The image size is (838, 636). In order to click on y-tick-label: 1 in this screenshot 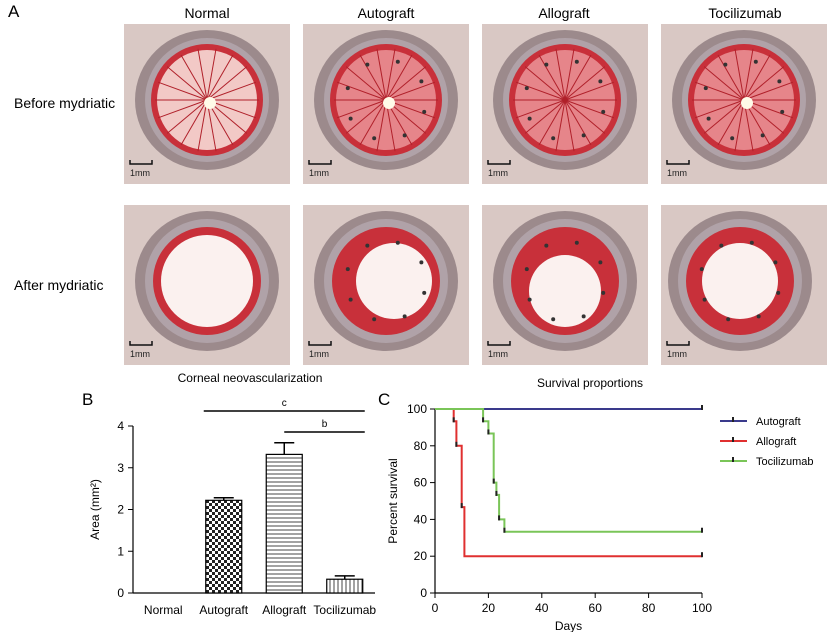, I will do `click(120, 551)`.